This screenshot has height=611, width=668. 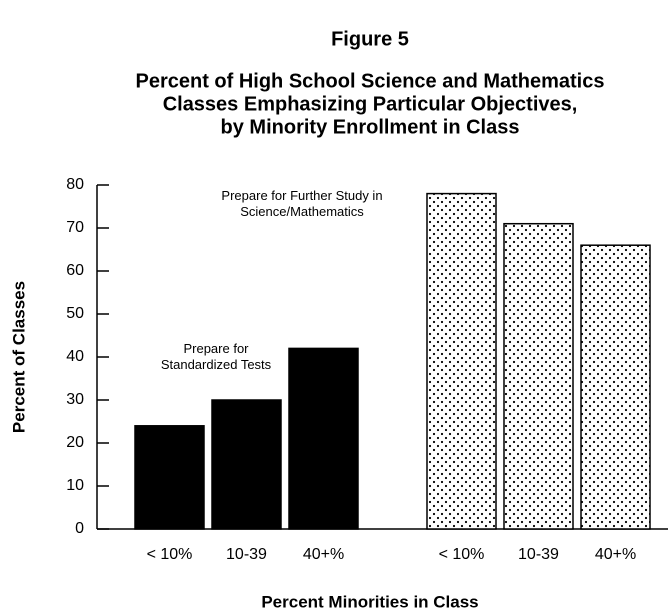 What do you see at coordinates (216, 356) in the screenshot?
I see `series-label: Prepare for Standardized Tests` at bounding box center [216, 356].